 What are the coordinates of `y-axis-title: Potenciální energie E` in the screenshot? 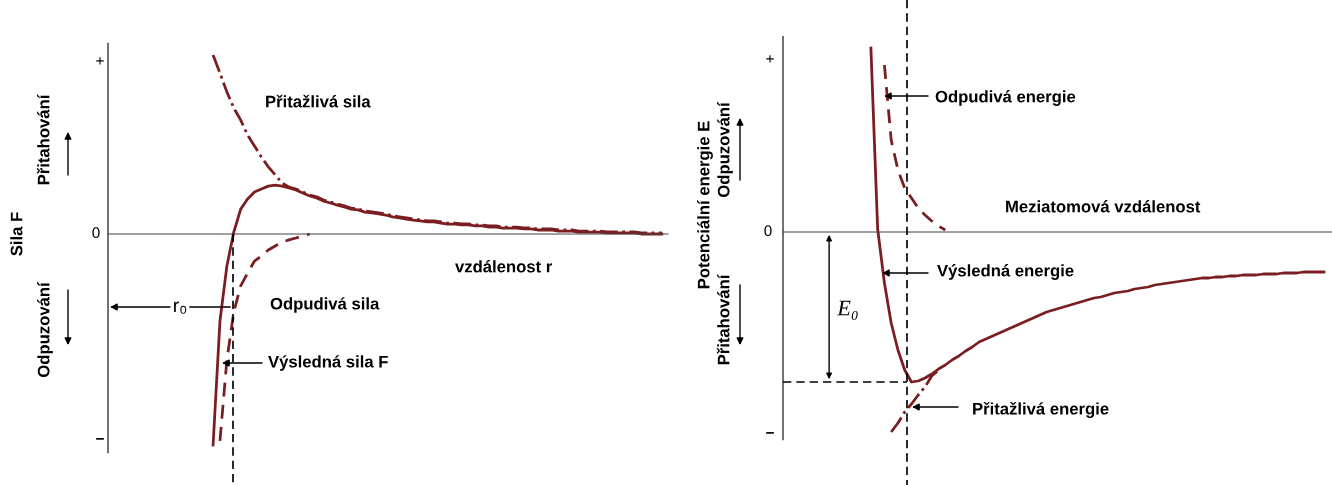 It's located at (705, 205).